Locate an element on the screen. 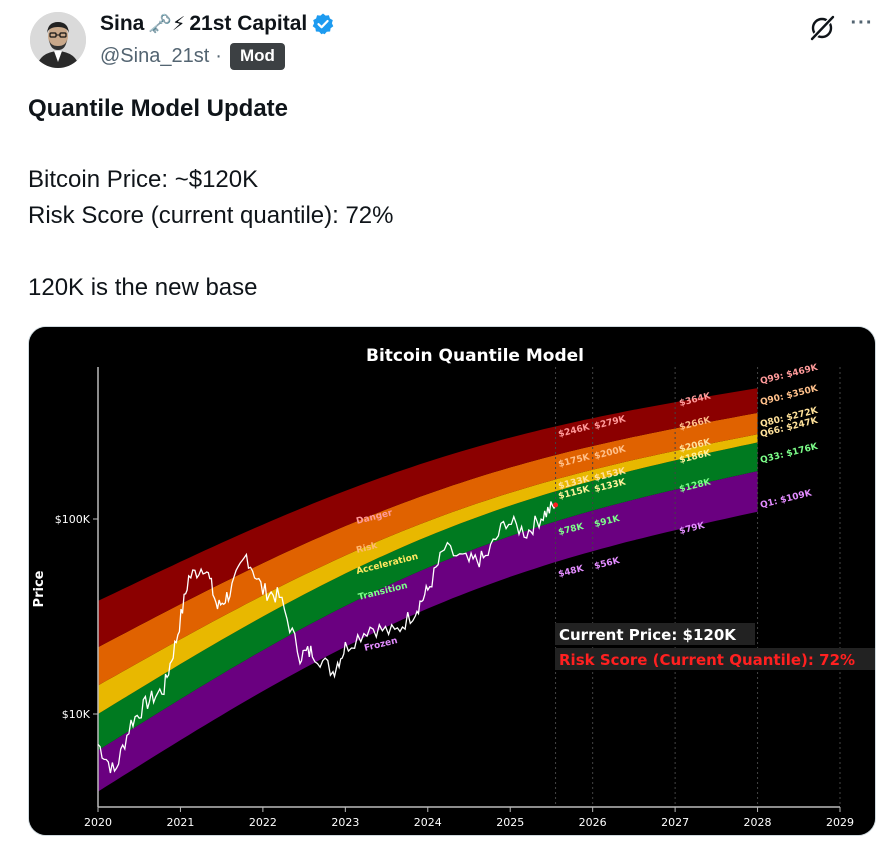 This screenshot has width=895, height=854. tweet-line-risk: Risk Score (current quantile): 72% is located at coordinates (211, 215).